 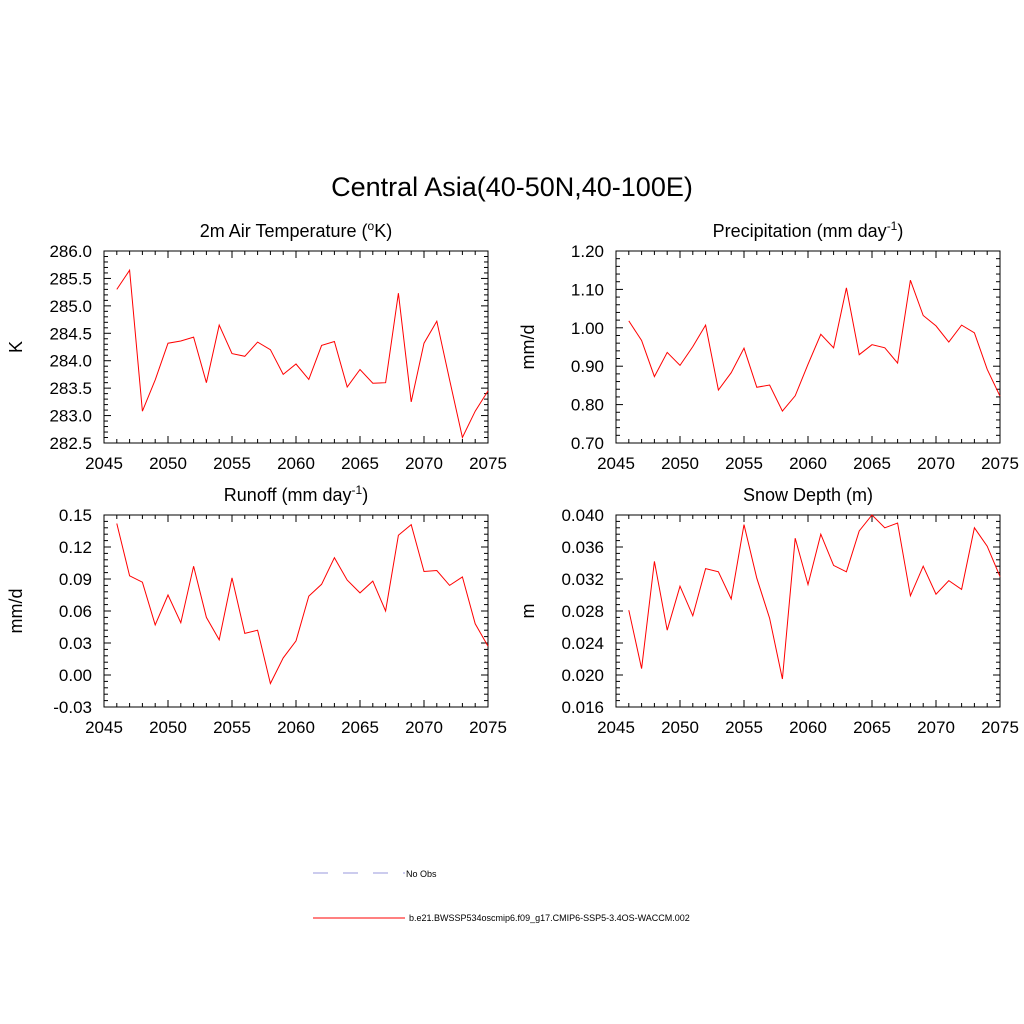 What do you see at coordinates (582, 675) in the screenshot?
I see `y-tick-label: 0.020` at bounding box center [582, 675].